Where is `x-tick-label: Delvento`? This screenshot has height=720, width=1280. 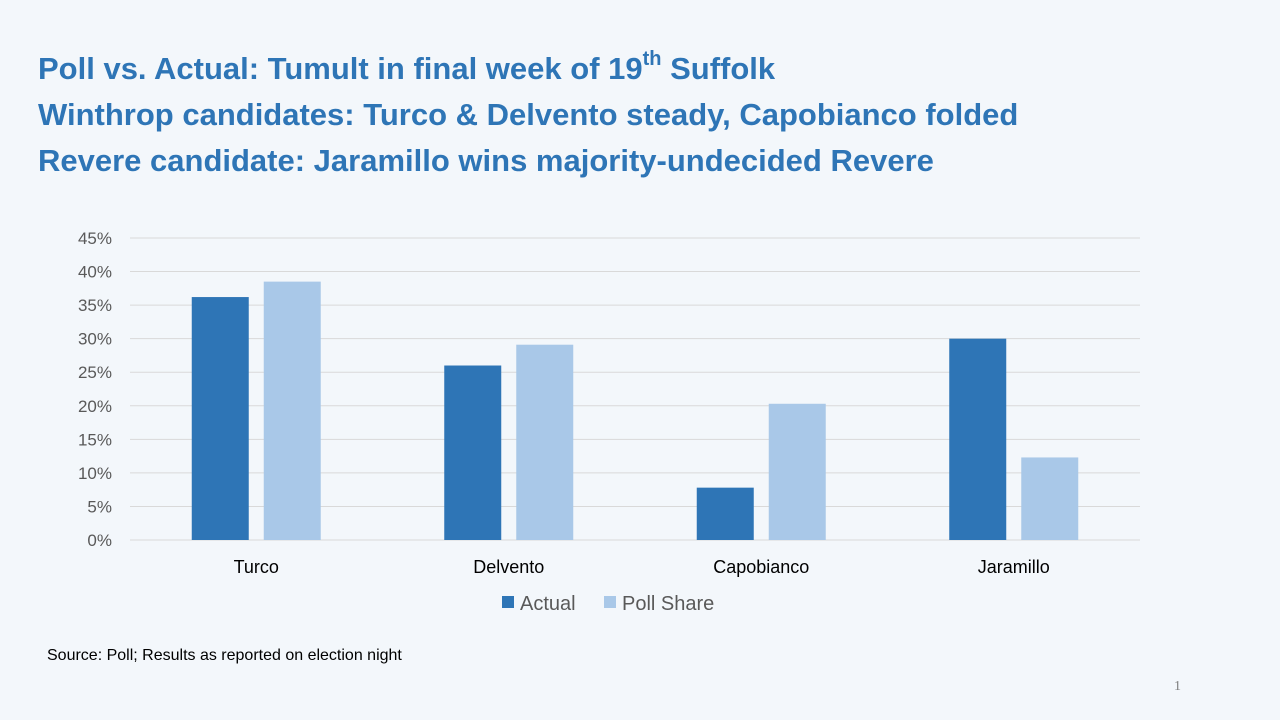 x-tick-label: Delvento is located at coordinates (508, 567).